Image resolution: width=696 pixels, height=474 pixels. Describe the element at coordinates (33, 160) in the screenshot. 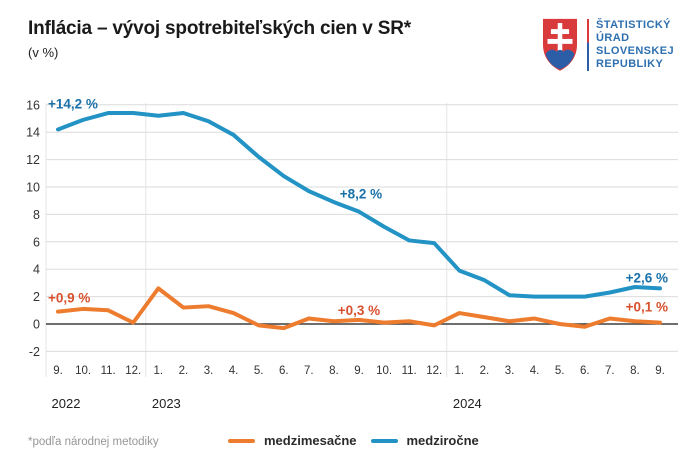

I see `y-tick-label: 12` at that location.